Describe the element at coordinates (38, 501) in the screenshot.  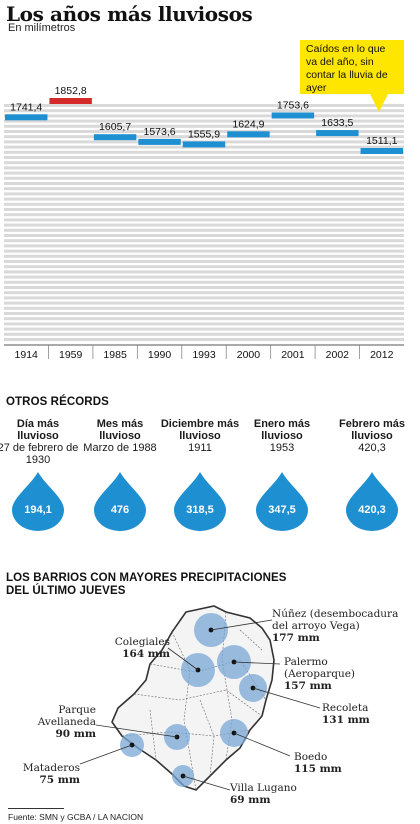
I see `raindrop-icon: 194,1` at that location.